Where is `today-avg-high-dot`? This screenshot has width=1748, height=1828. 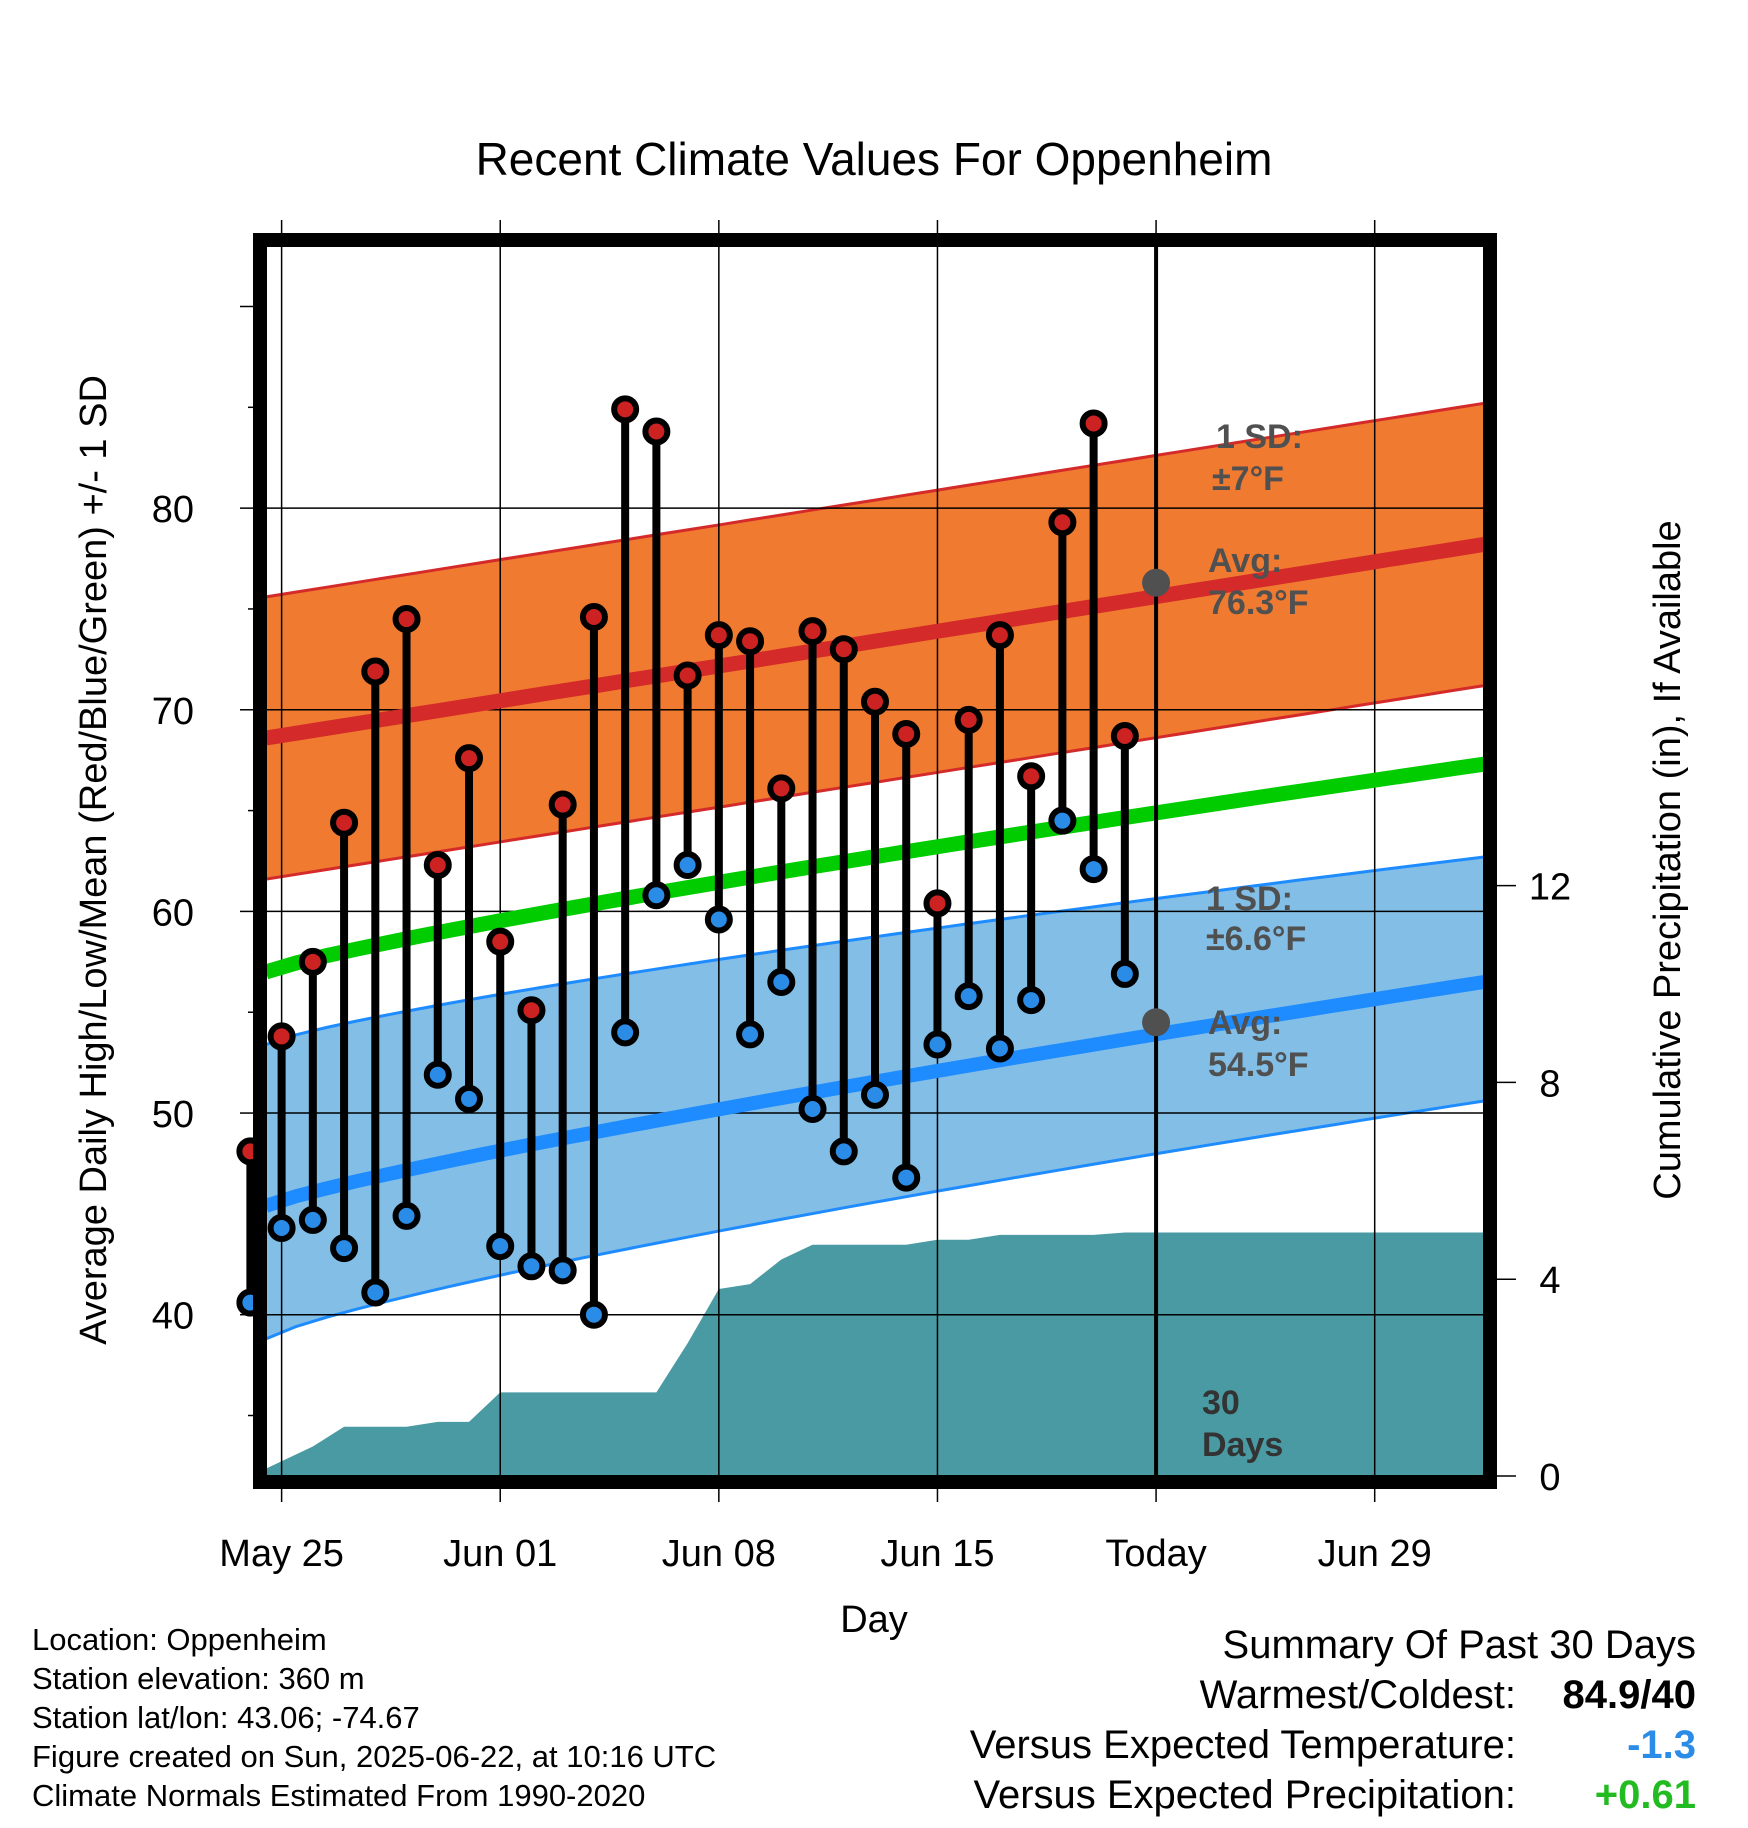 today-avg-high-dot is located at coordinates (1156, 582).